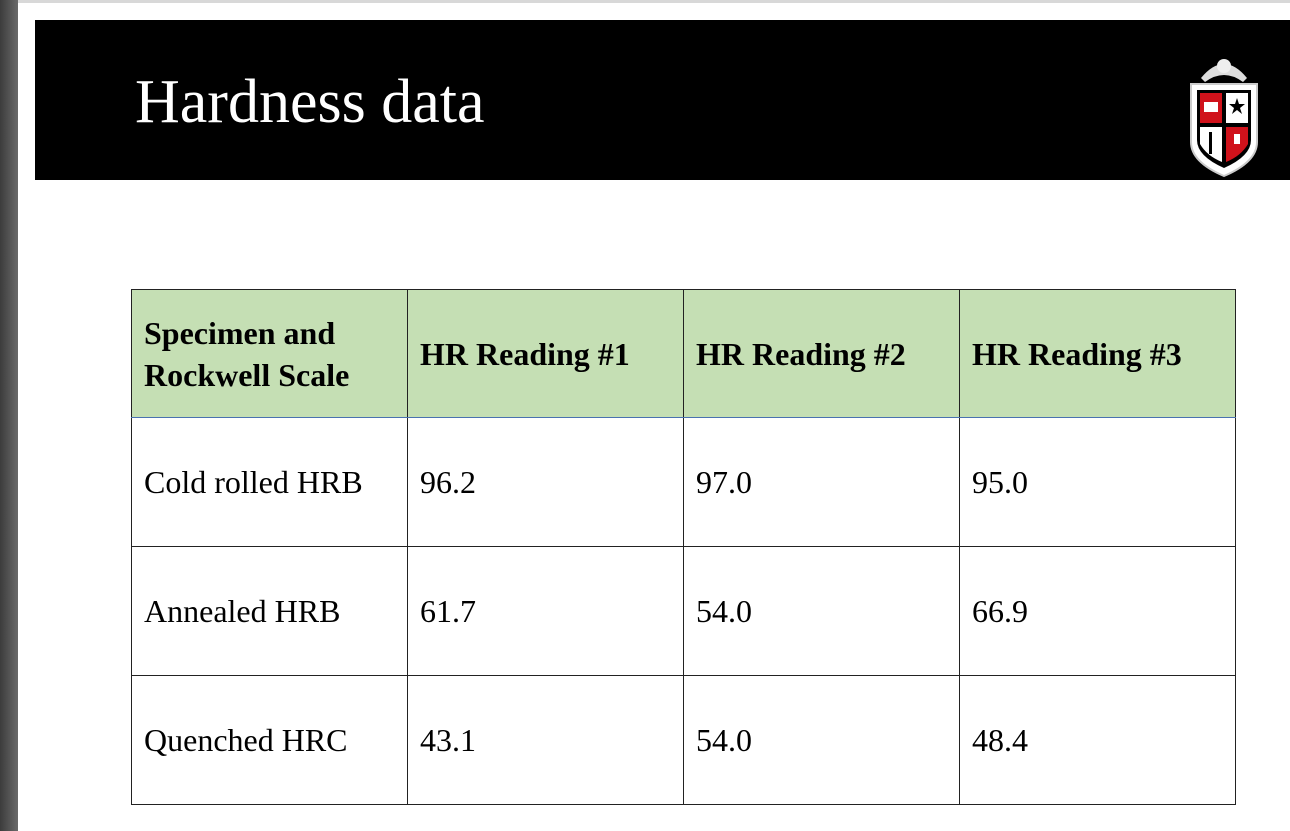  What do you see at coordinates (269, 611) in the screenshot?
I see `row-label: Annealed HRB` at bounding box center [269, 611].